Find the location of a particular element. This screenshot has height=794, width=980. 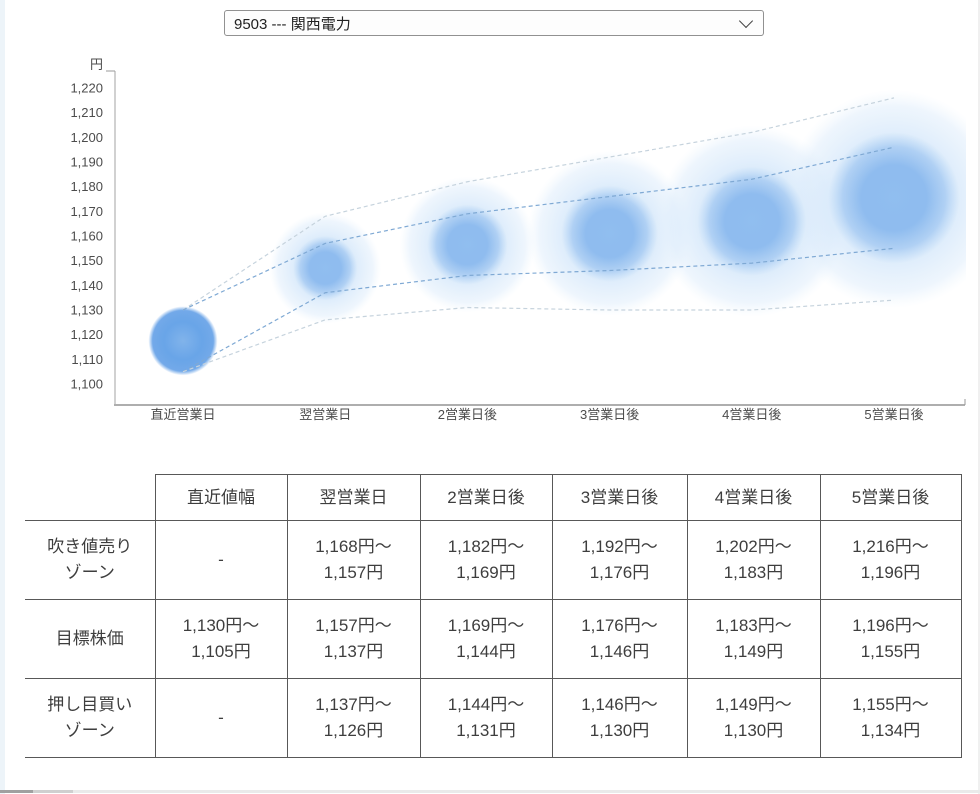

stock-select-value: 9503 --- 関西電力 is located at coordinates (292, 24).